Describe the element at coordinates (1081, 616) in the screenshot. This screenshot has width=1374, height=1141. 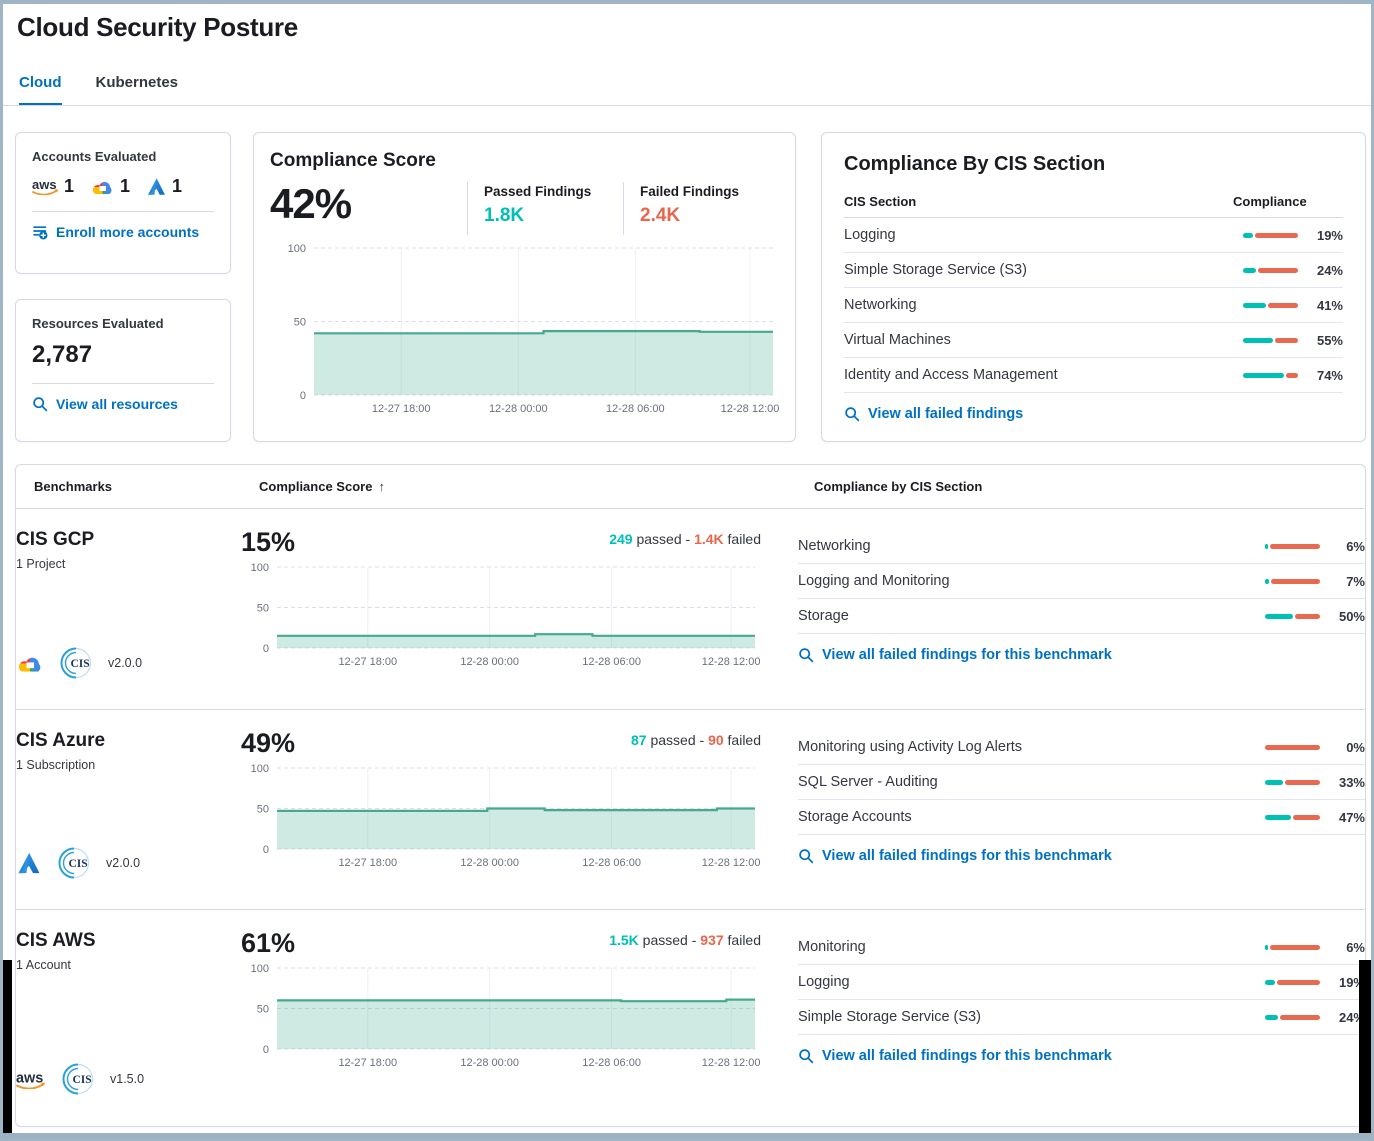
I see `cis-section-row: Storage 50%` at that location.